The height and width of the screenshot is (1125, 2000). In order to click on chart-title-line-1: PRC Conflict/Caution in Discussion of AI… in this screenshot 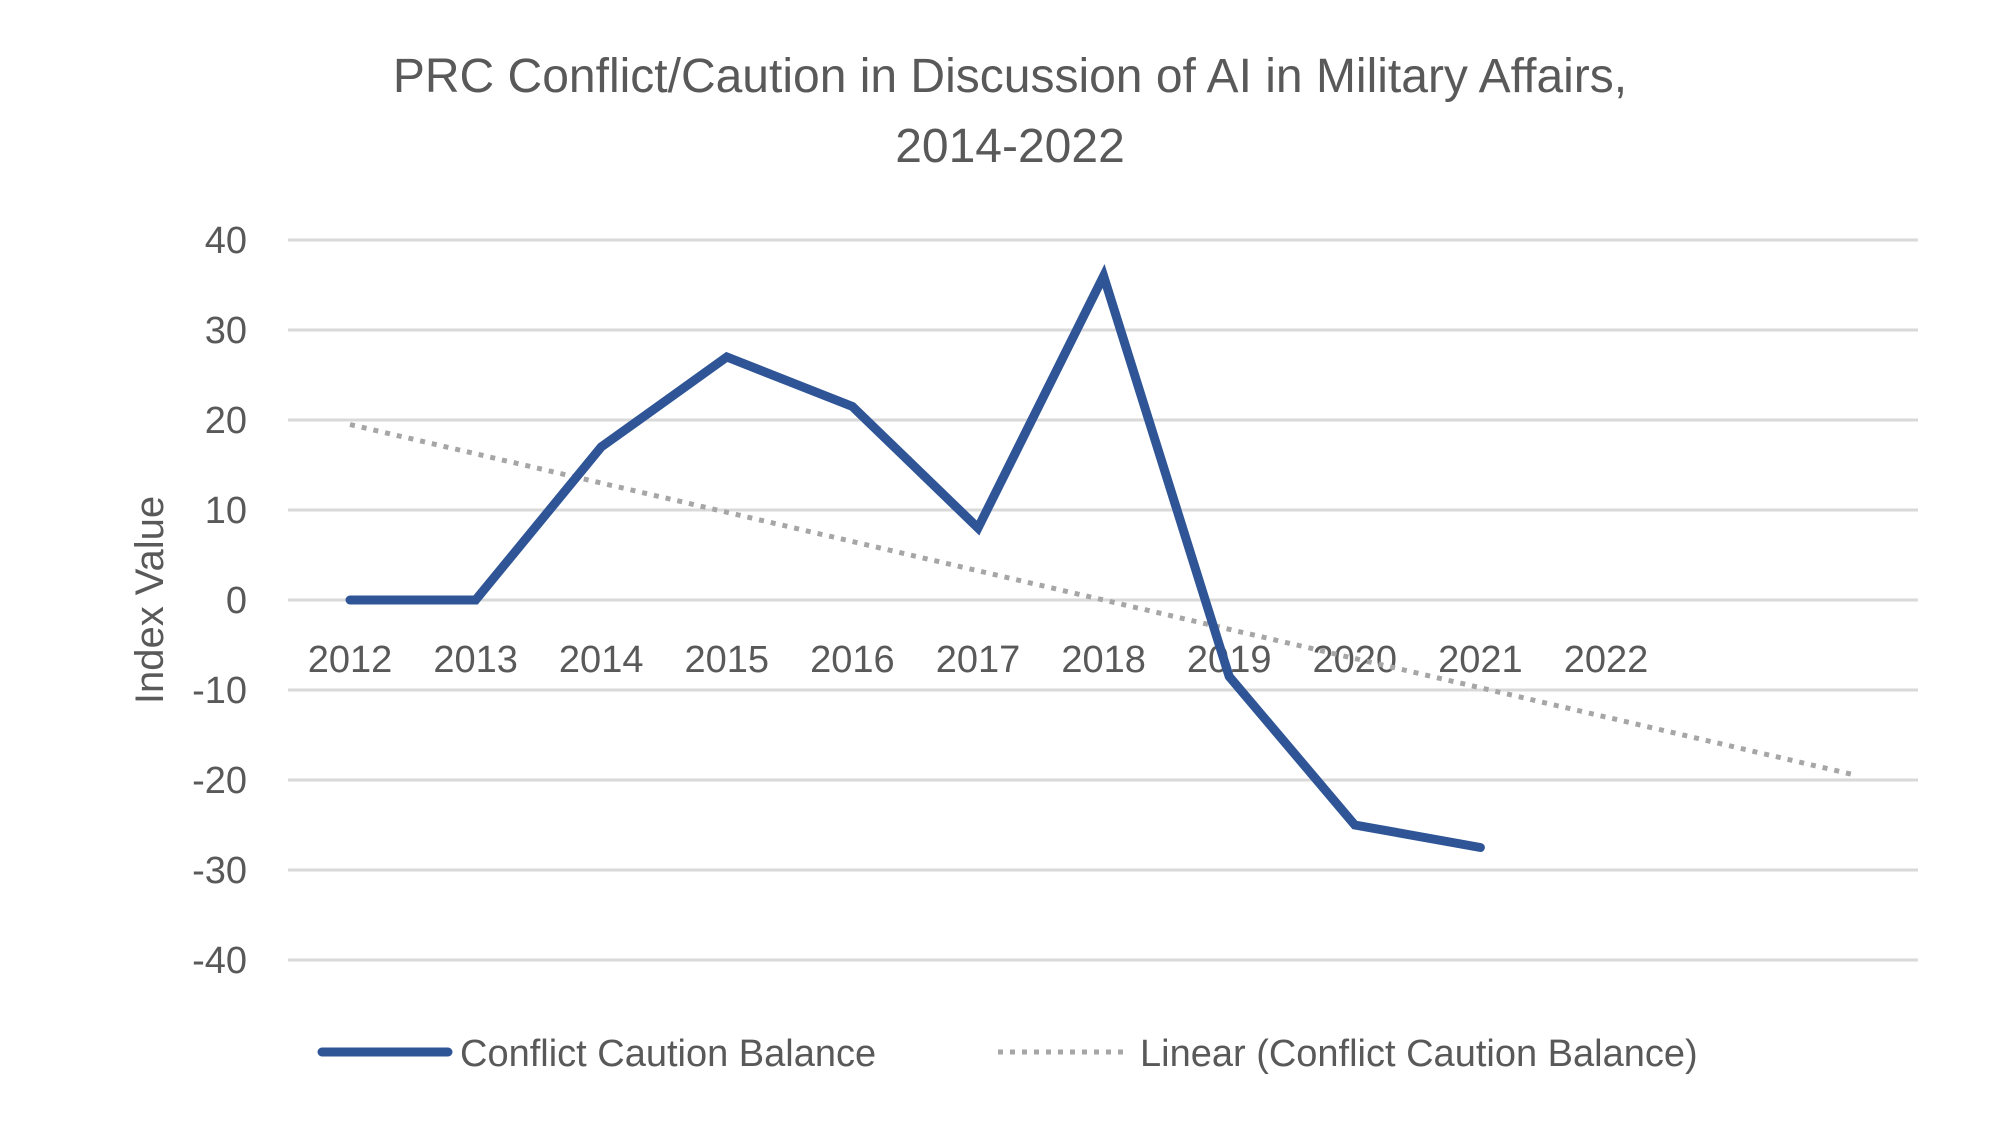, I will do `click(1010, 76)`.